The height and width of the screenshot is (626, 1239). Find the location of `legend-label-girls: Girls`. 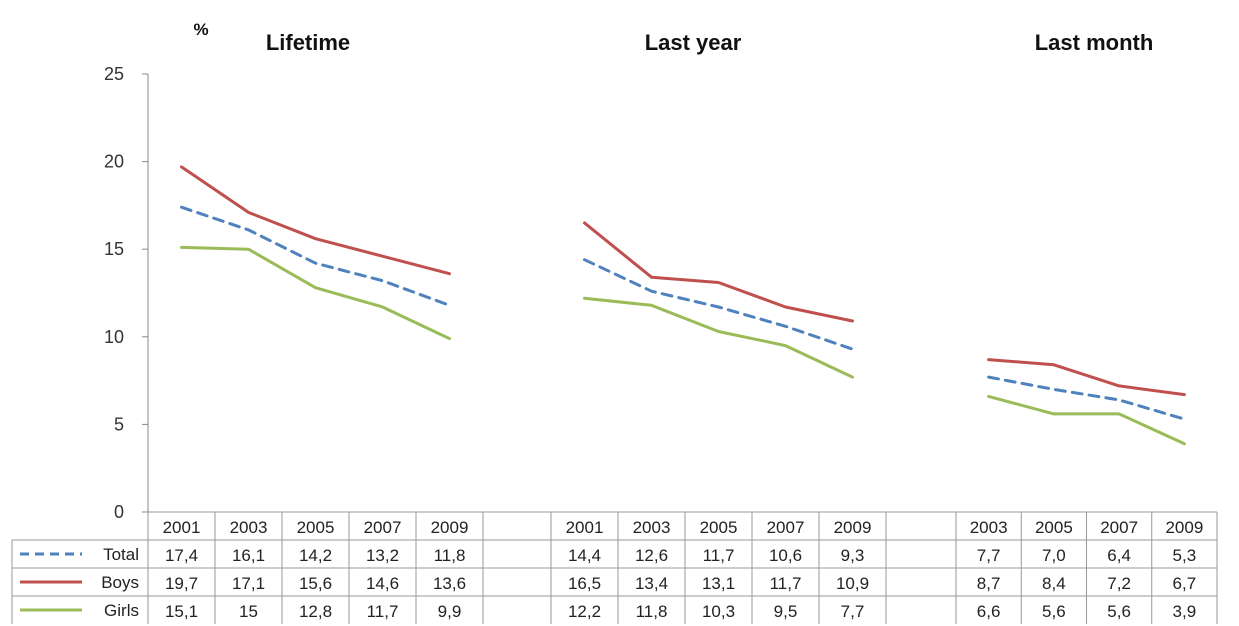

legend-label-girls: Girls is located at coordinates (121, 610).